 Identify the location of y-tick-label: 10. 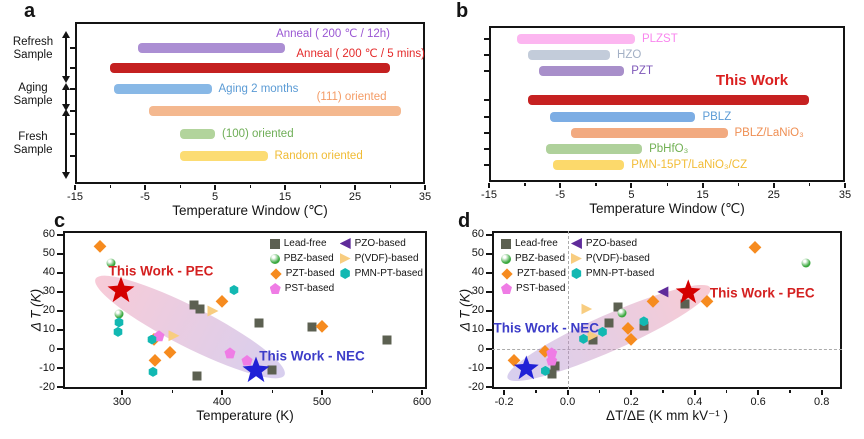
(48, 329).